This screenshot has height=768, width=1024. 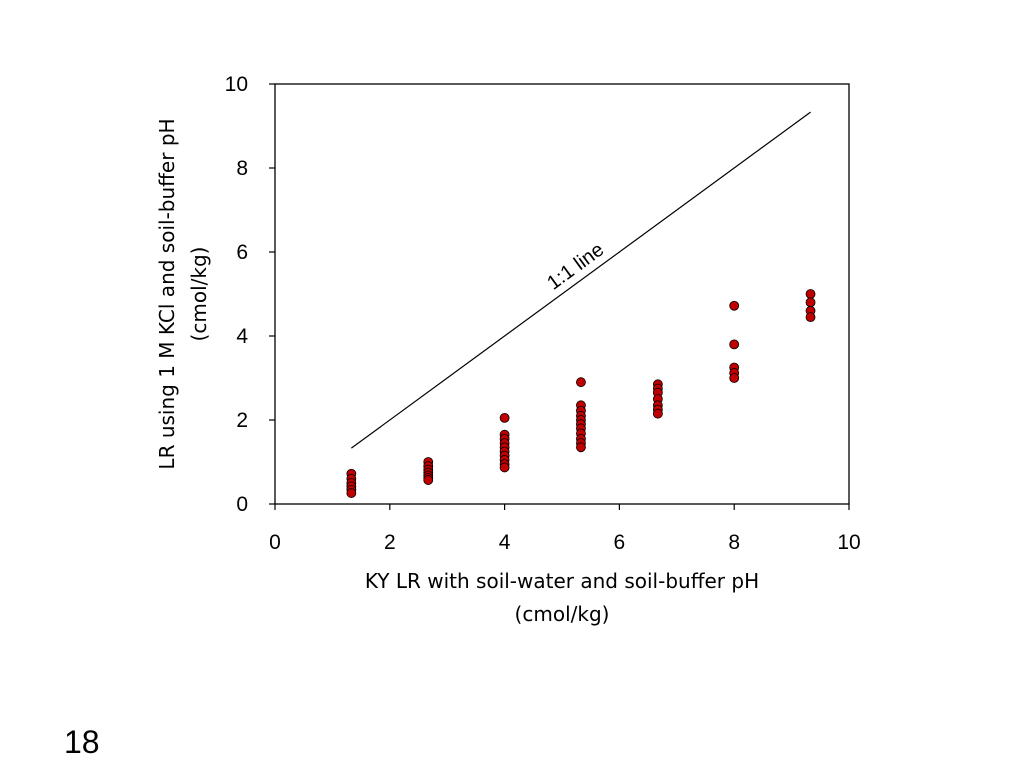 What do you see at coordinates (620, 542) in the screenshot?
I see `x-tick-label: 6` at bounding box center [620, 542].